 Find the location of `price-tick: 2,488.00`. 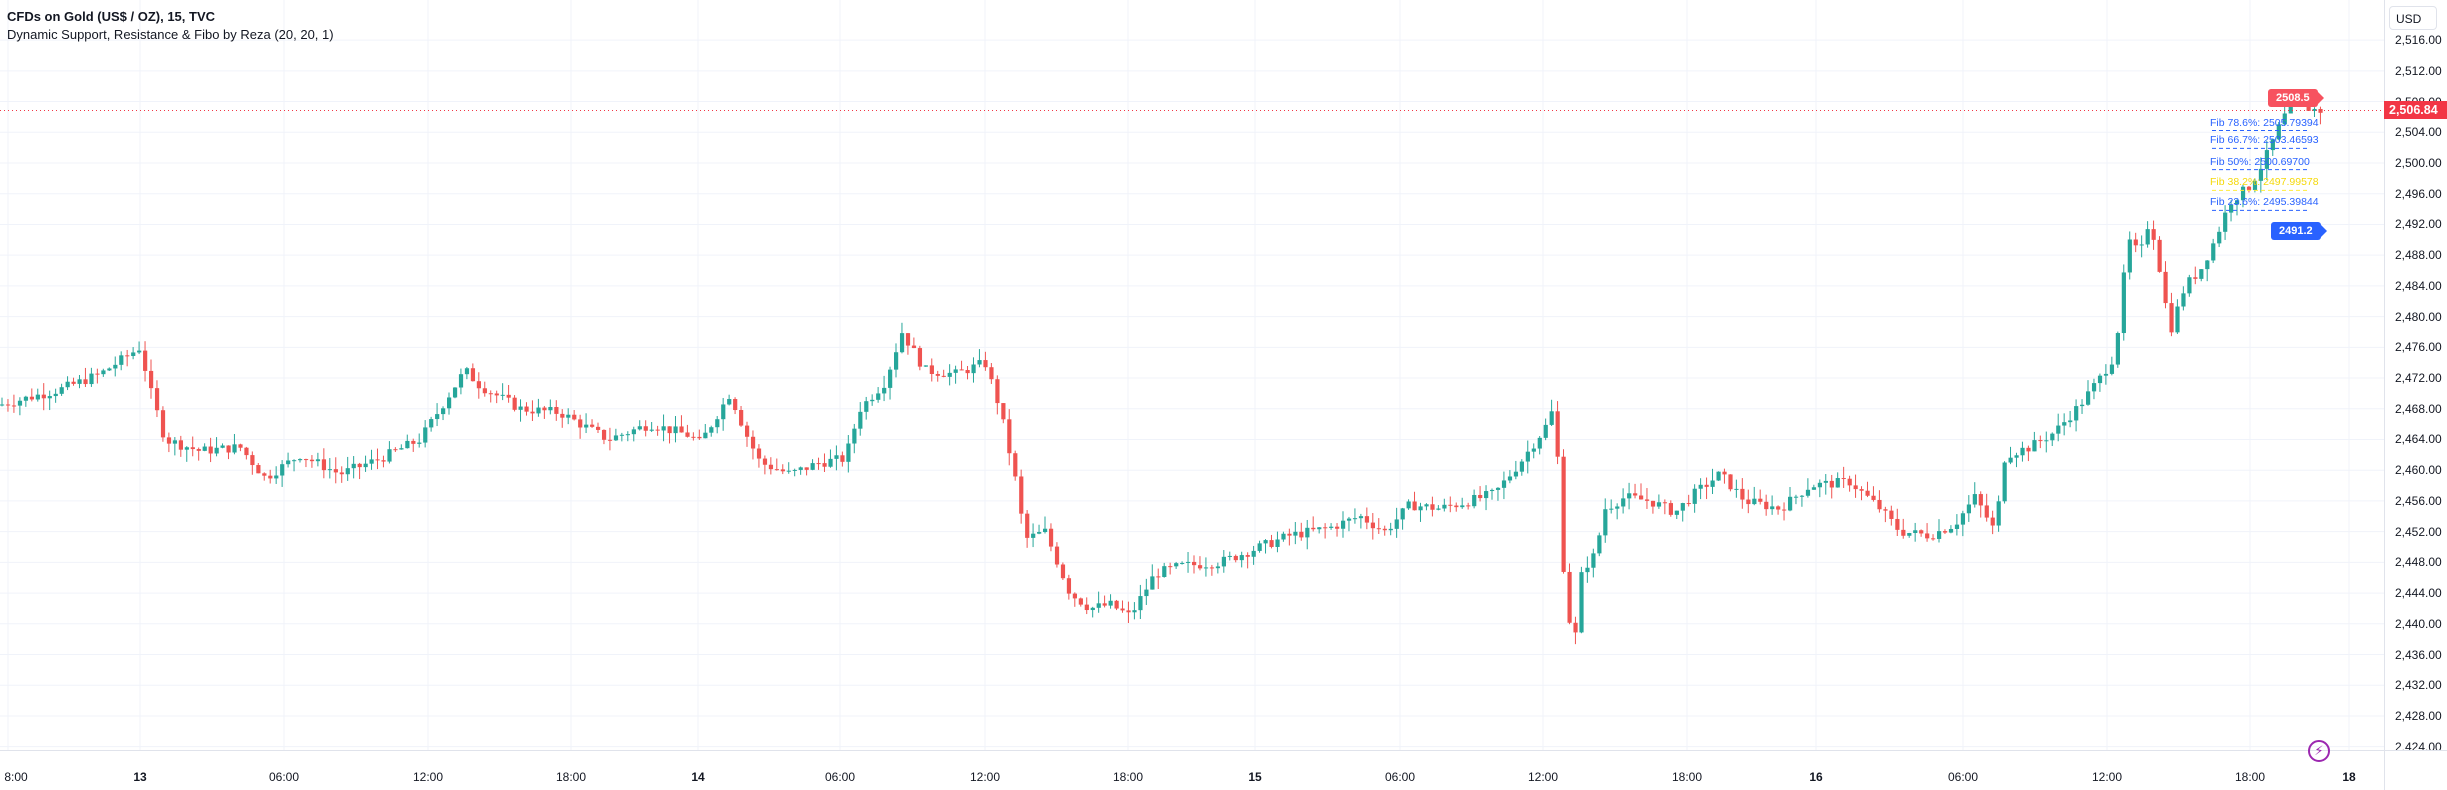

price-tick: 2,488.00 is located at coordinates (2418, 255).